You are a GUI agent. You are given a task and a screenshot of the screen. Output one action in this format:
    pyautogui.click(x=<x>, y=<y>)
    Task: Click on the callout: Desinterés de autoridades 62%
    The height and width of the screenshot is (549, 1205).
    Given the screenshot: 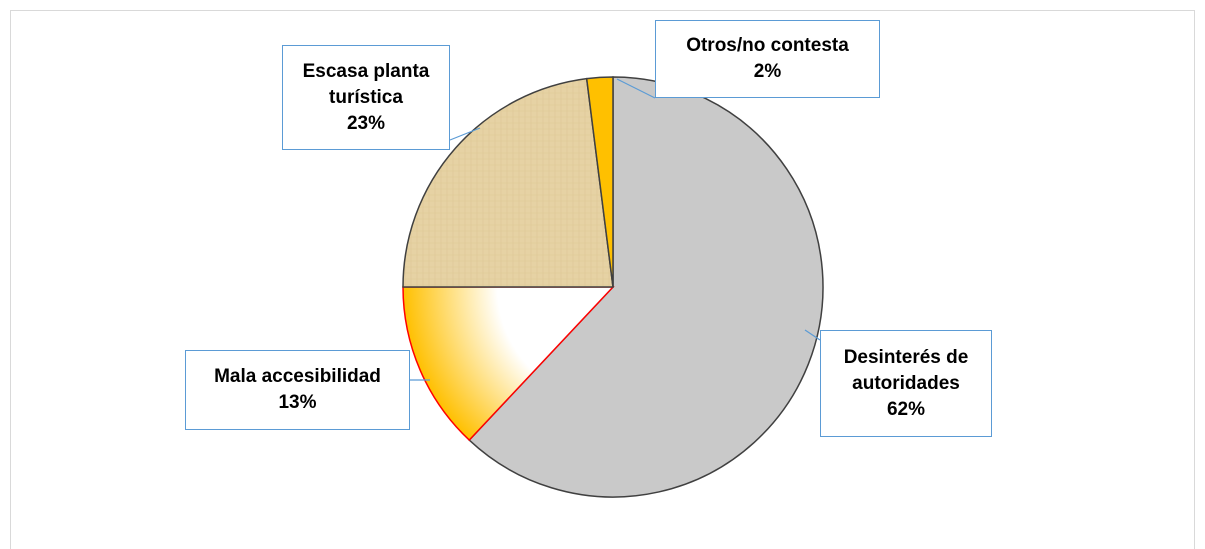 What is the action you would take?
    pyautogui.click(x=906, y=383)
    